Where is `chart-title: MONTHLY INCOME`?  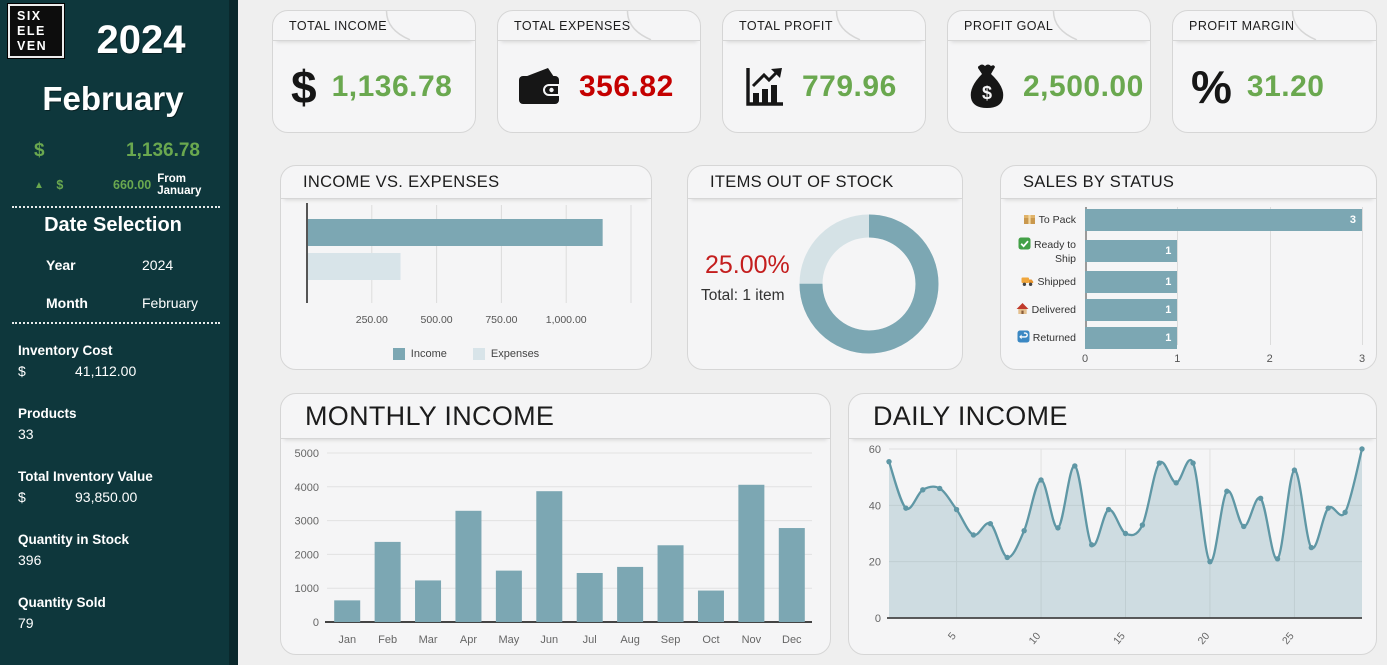 chart-title: MONTHLY INCOME is located at coordinates (555, 416).